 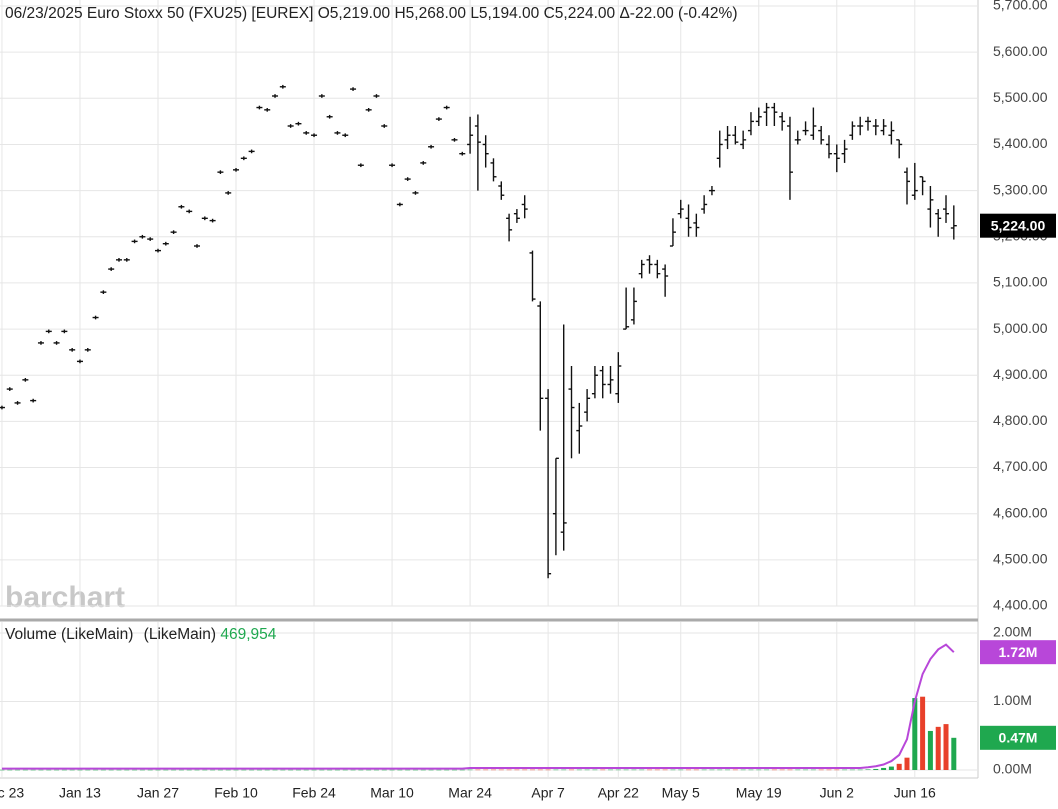 I want to click on y-tick-label: 2.00M, so click(x=1012, y=632).